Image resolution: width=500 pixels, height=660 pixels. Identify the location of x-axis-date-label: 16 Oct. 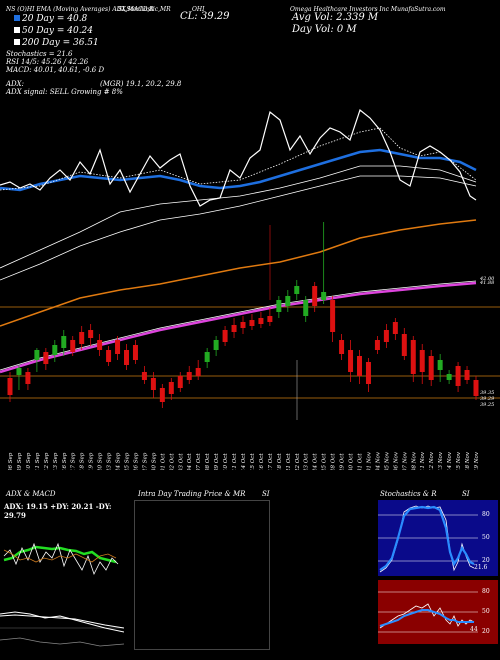
(262, 461).